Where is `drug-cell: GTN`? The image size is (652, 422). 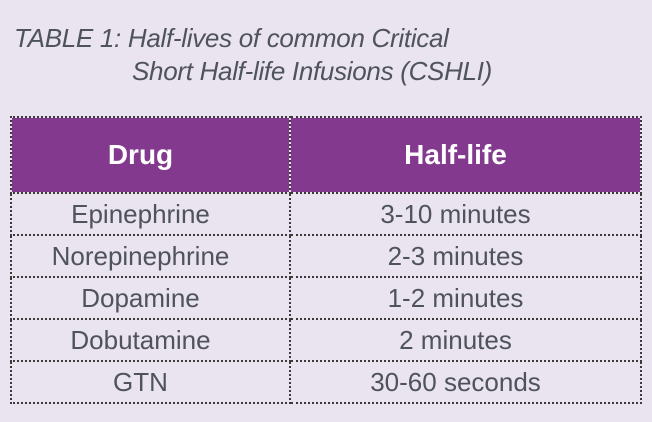 drug-cell: GTN is located at coordinates (150, 383).